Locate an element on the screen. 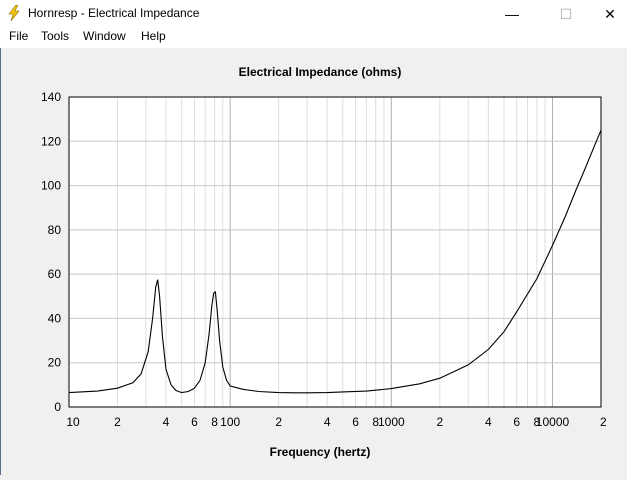  x-tick-label: 10000 is located at coordinates (553, 422).